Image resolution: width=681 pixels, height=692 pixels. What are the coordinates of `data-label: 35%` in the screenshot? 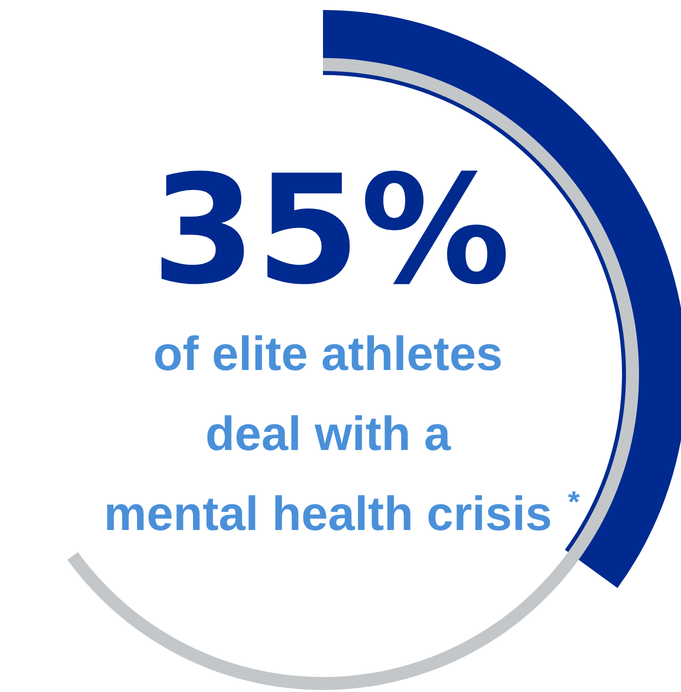 It's located at (331, 231).